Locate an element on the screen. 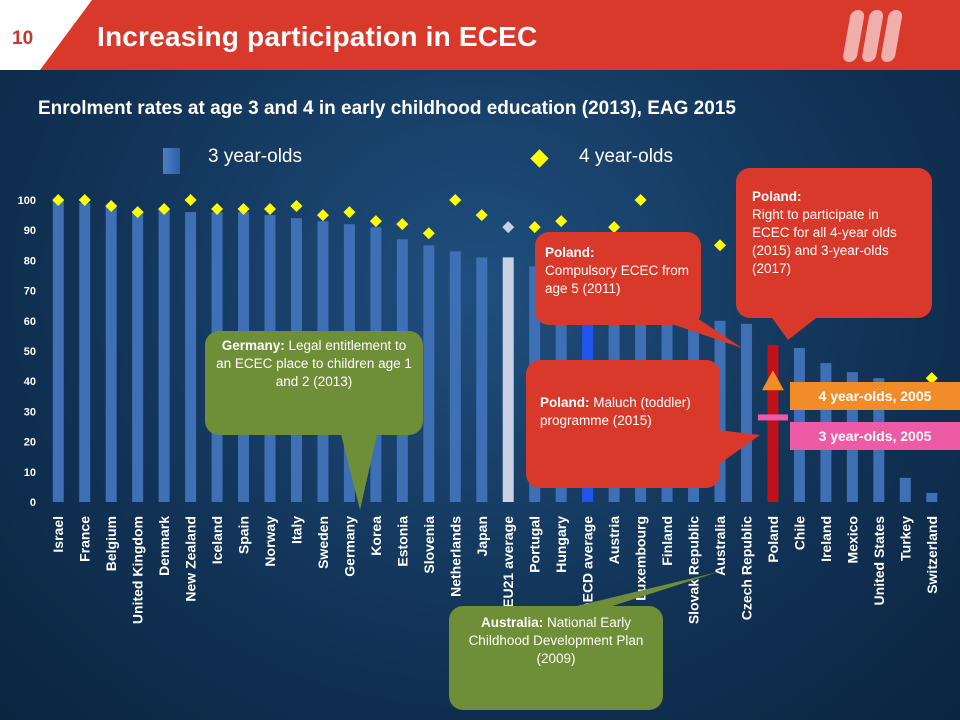 The width and height of the screenshot is (960, 720). callout-poland-maluch-pointer is located at coordinates (739, 447).